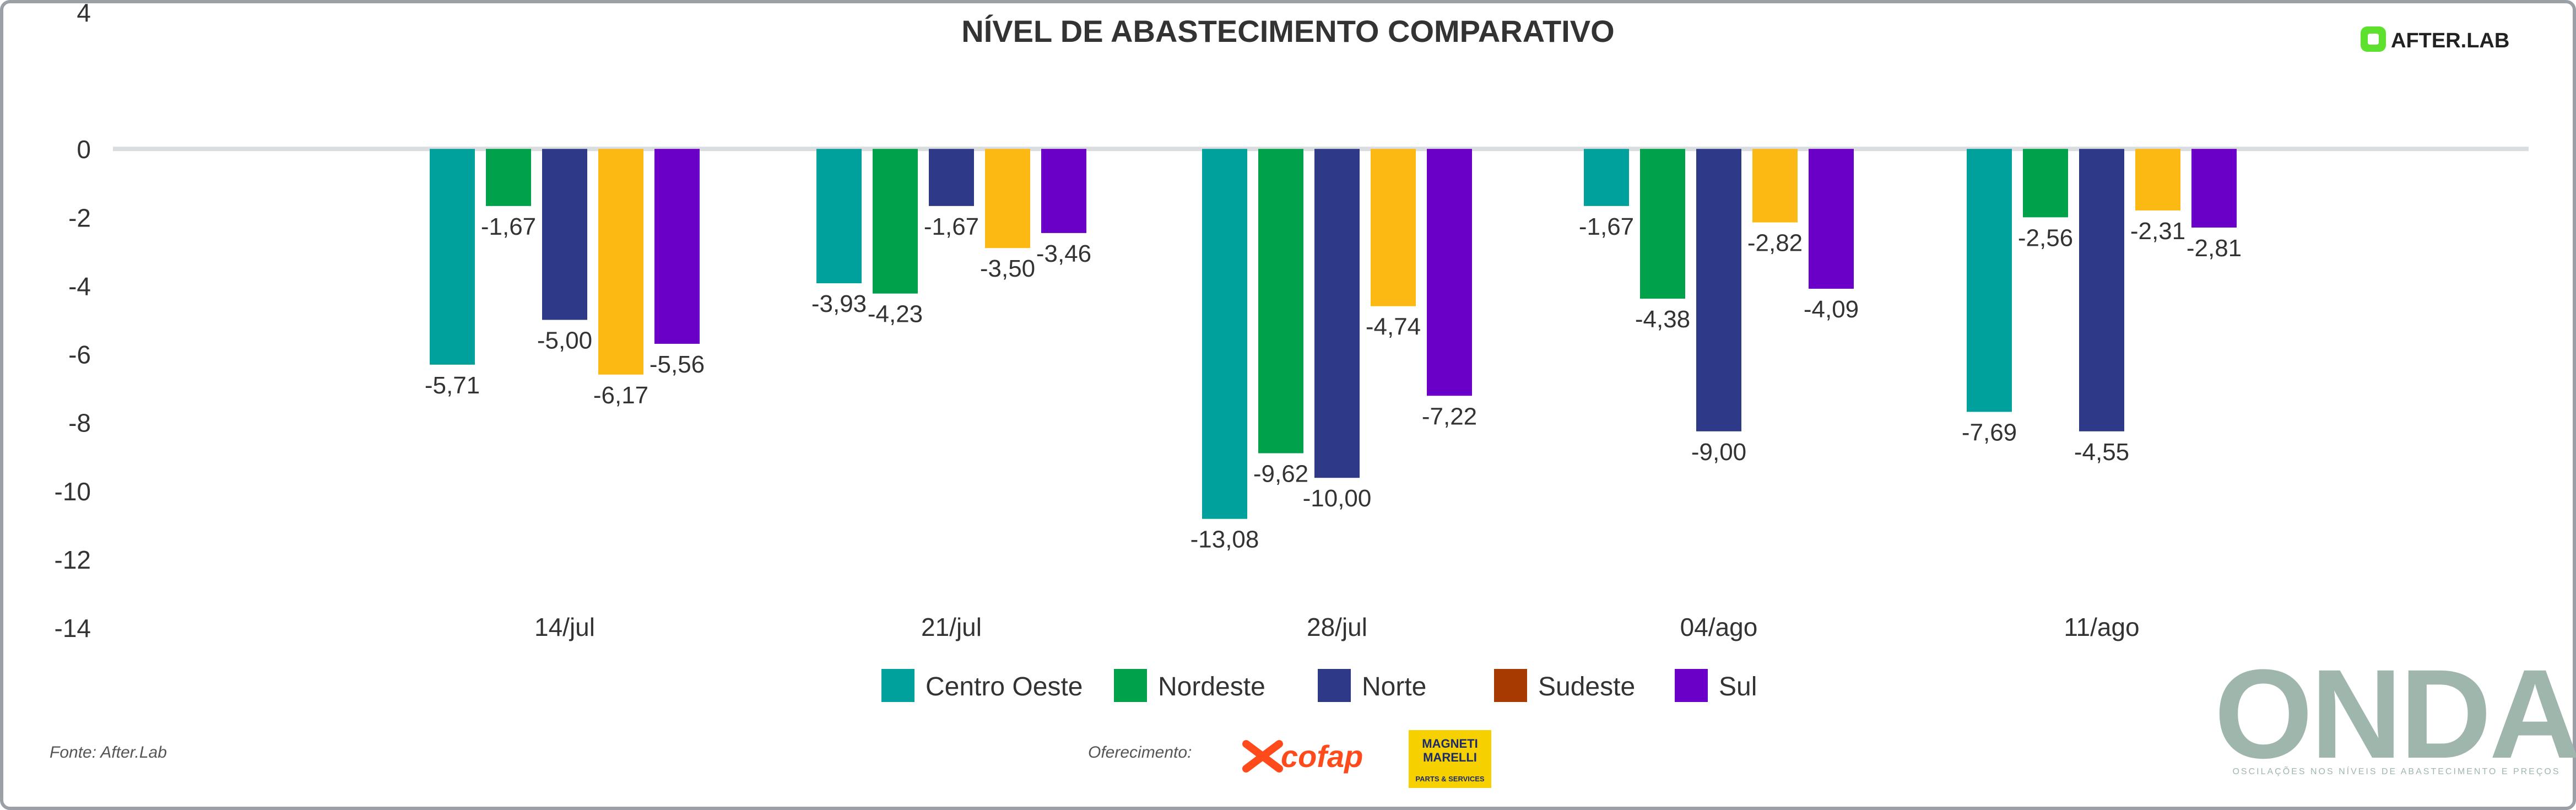 The height and width of the screenshot is (810, 2576). Describe the element at coordinates (79, 355) in the screenshot. I see `y-tick-label: -6` at that location.